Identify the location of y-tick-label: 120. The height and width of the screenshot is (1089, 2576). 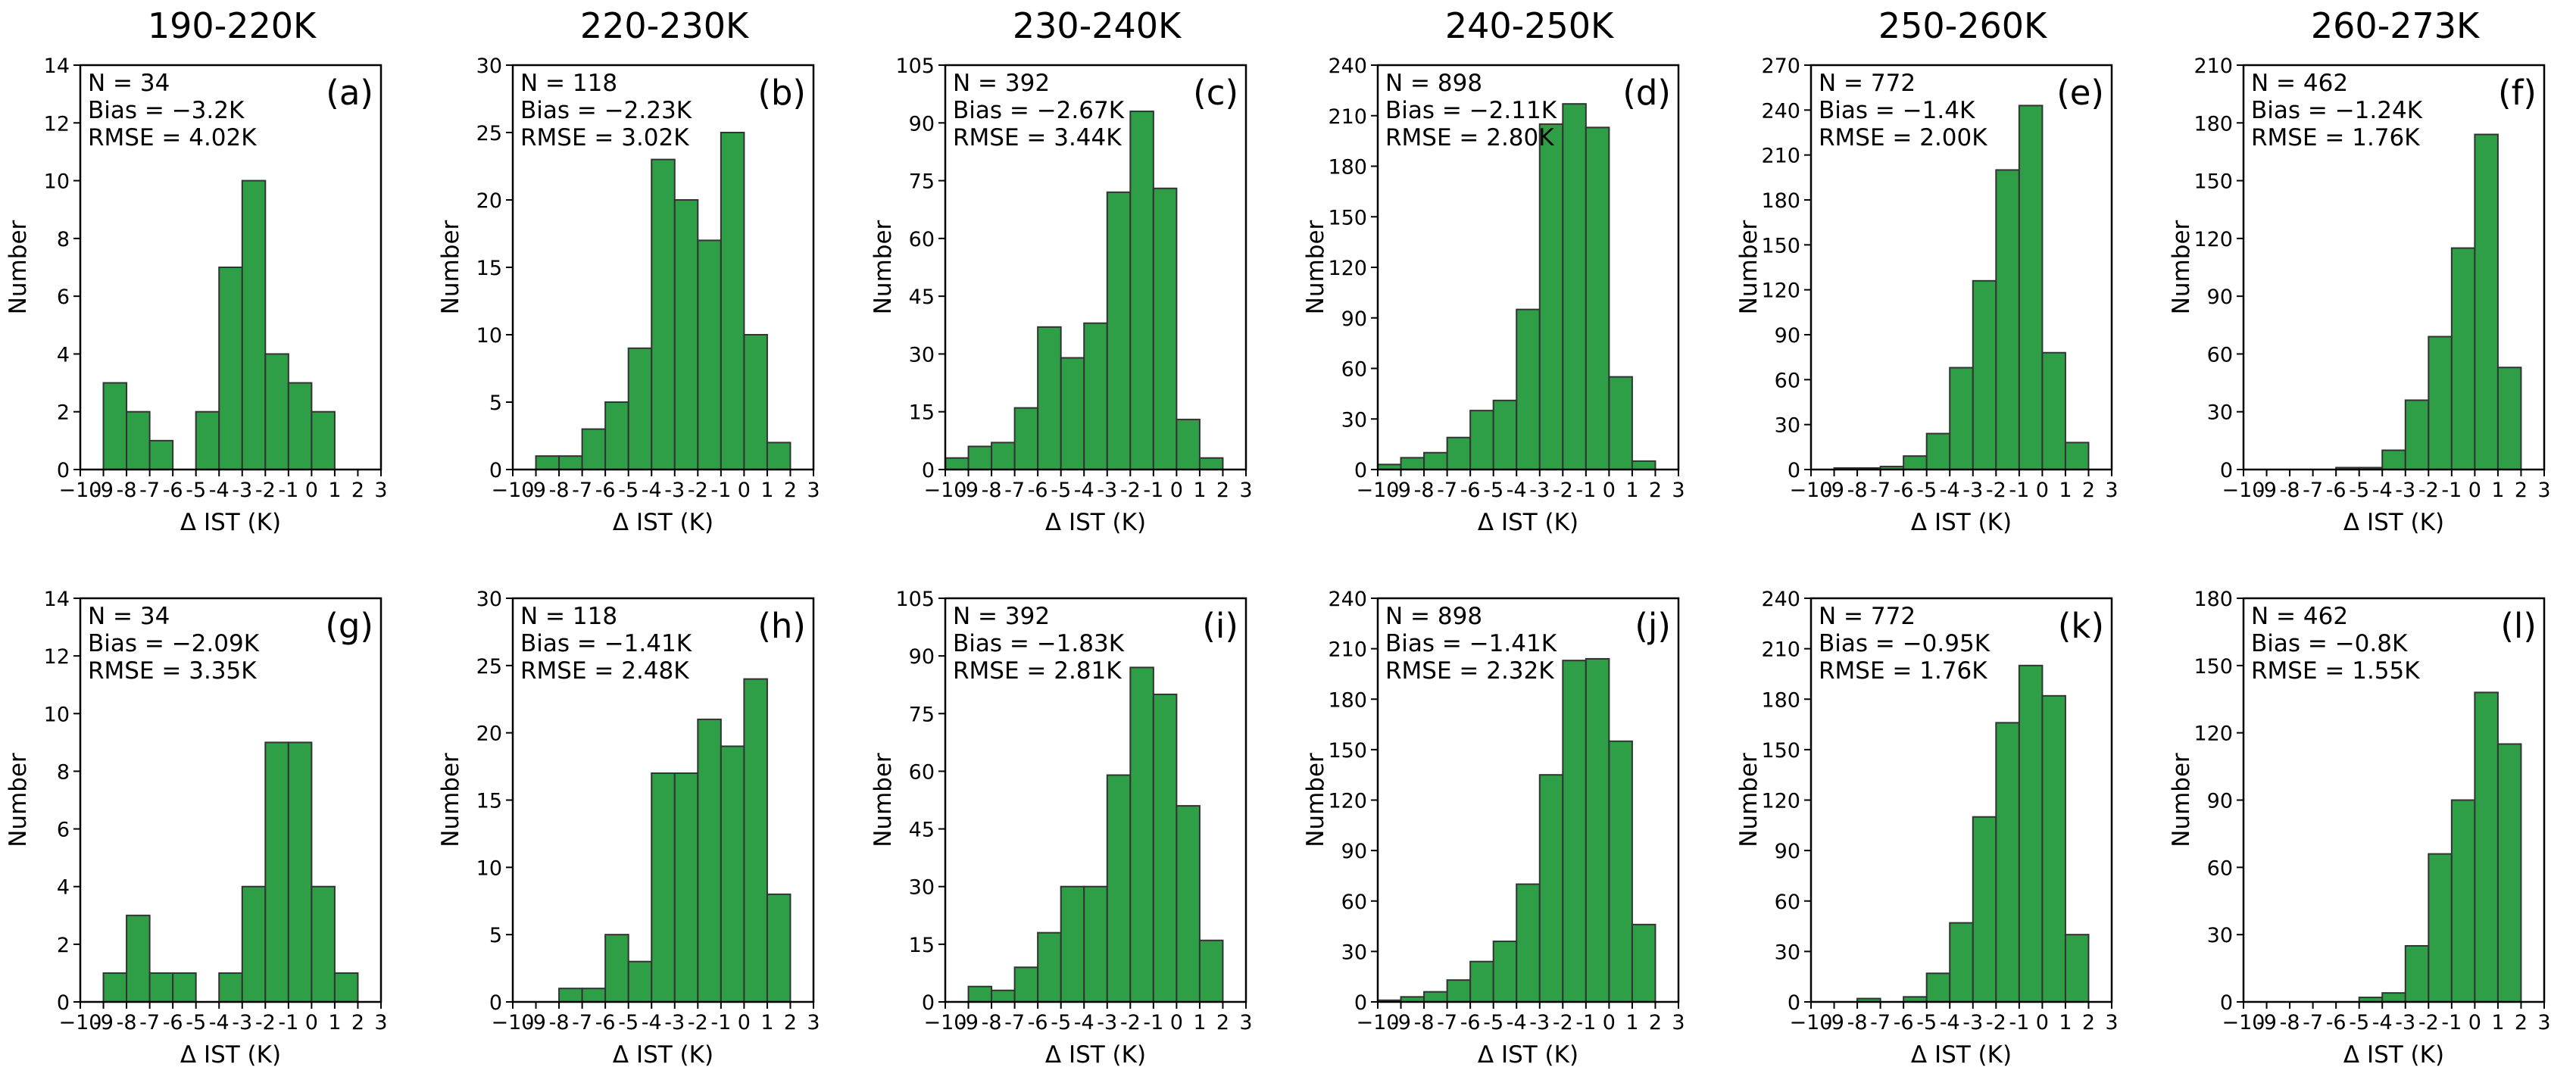
(1348, 268).